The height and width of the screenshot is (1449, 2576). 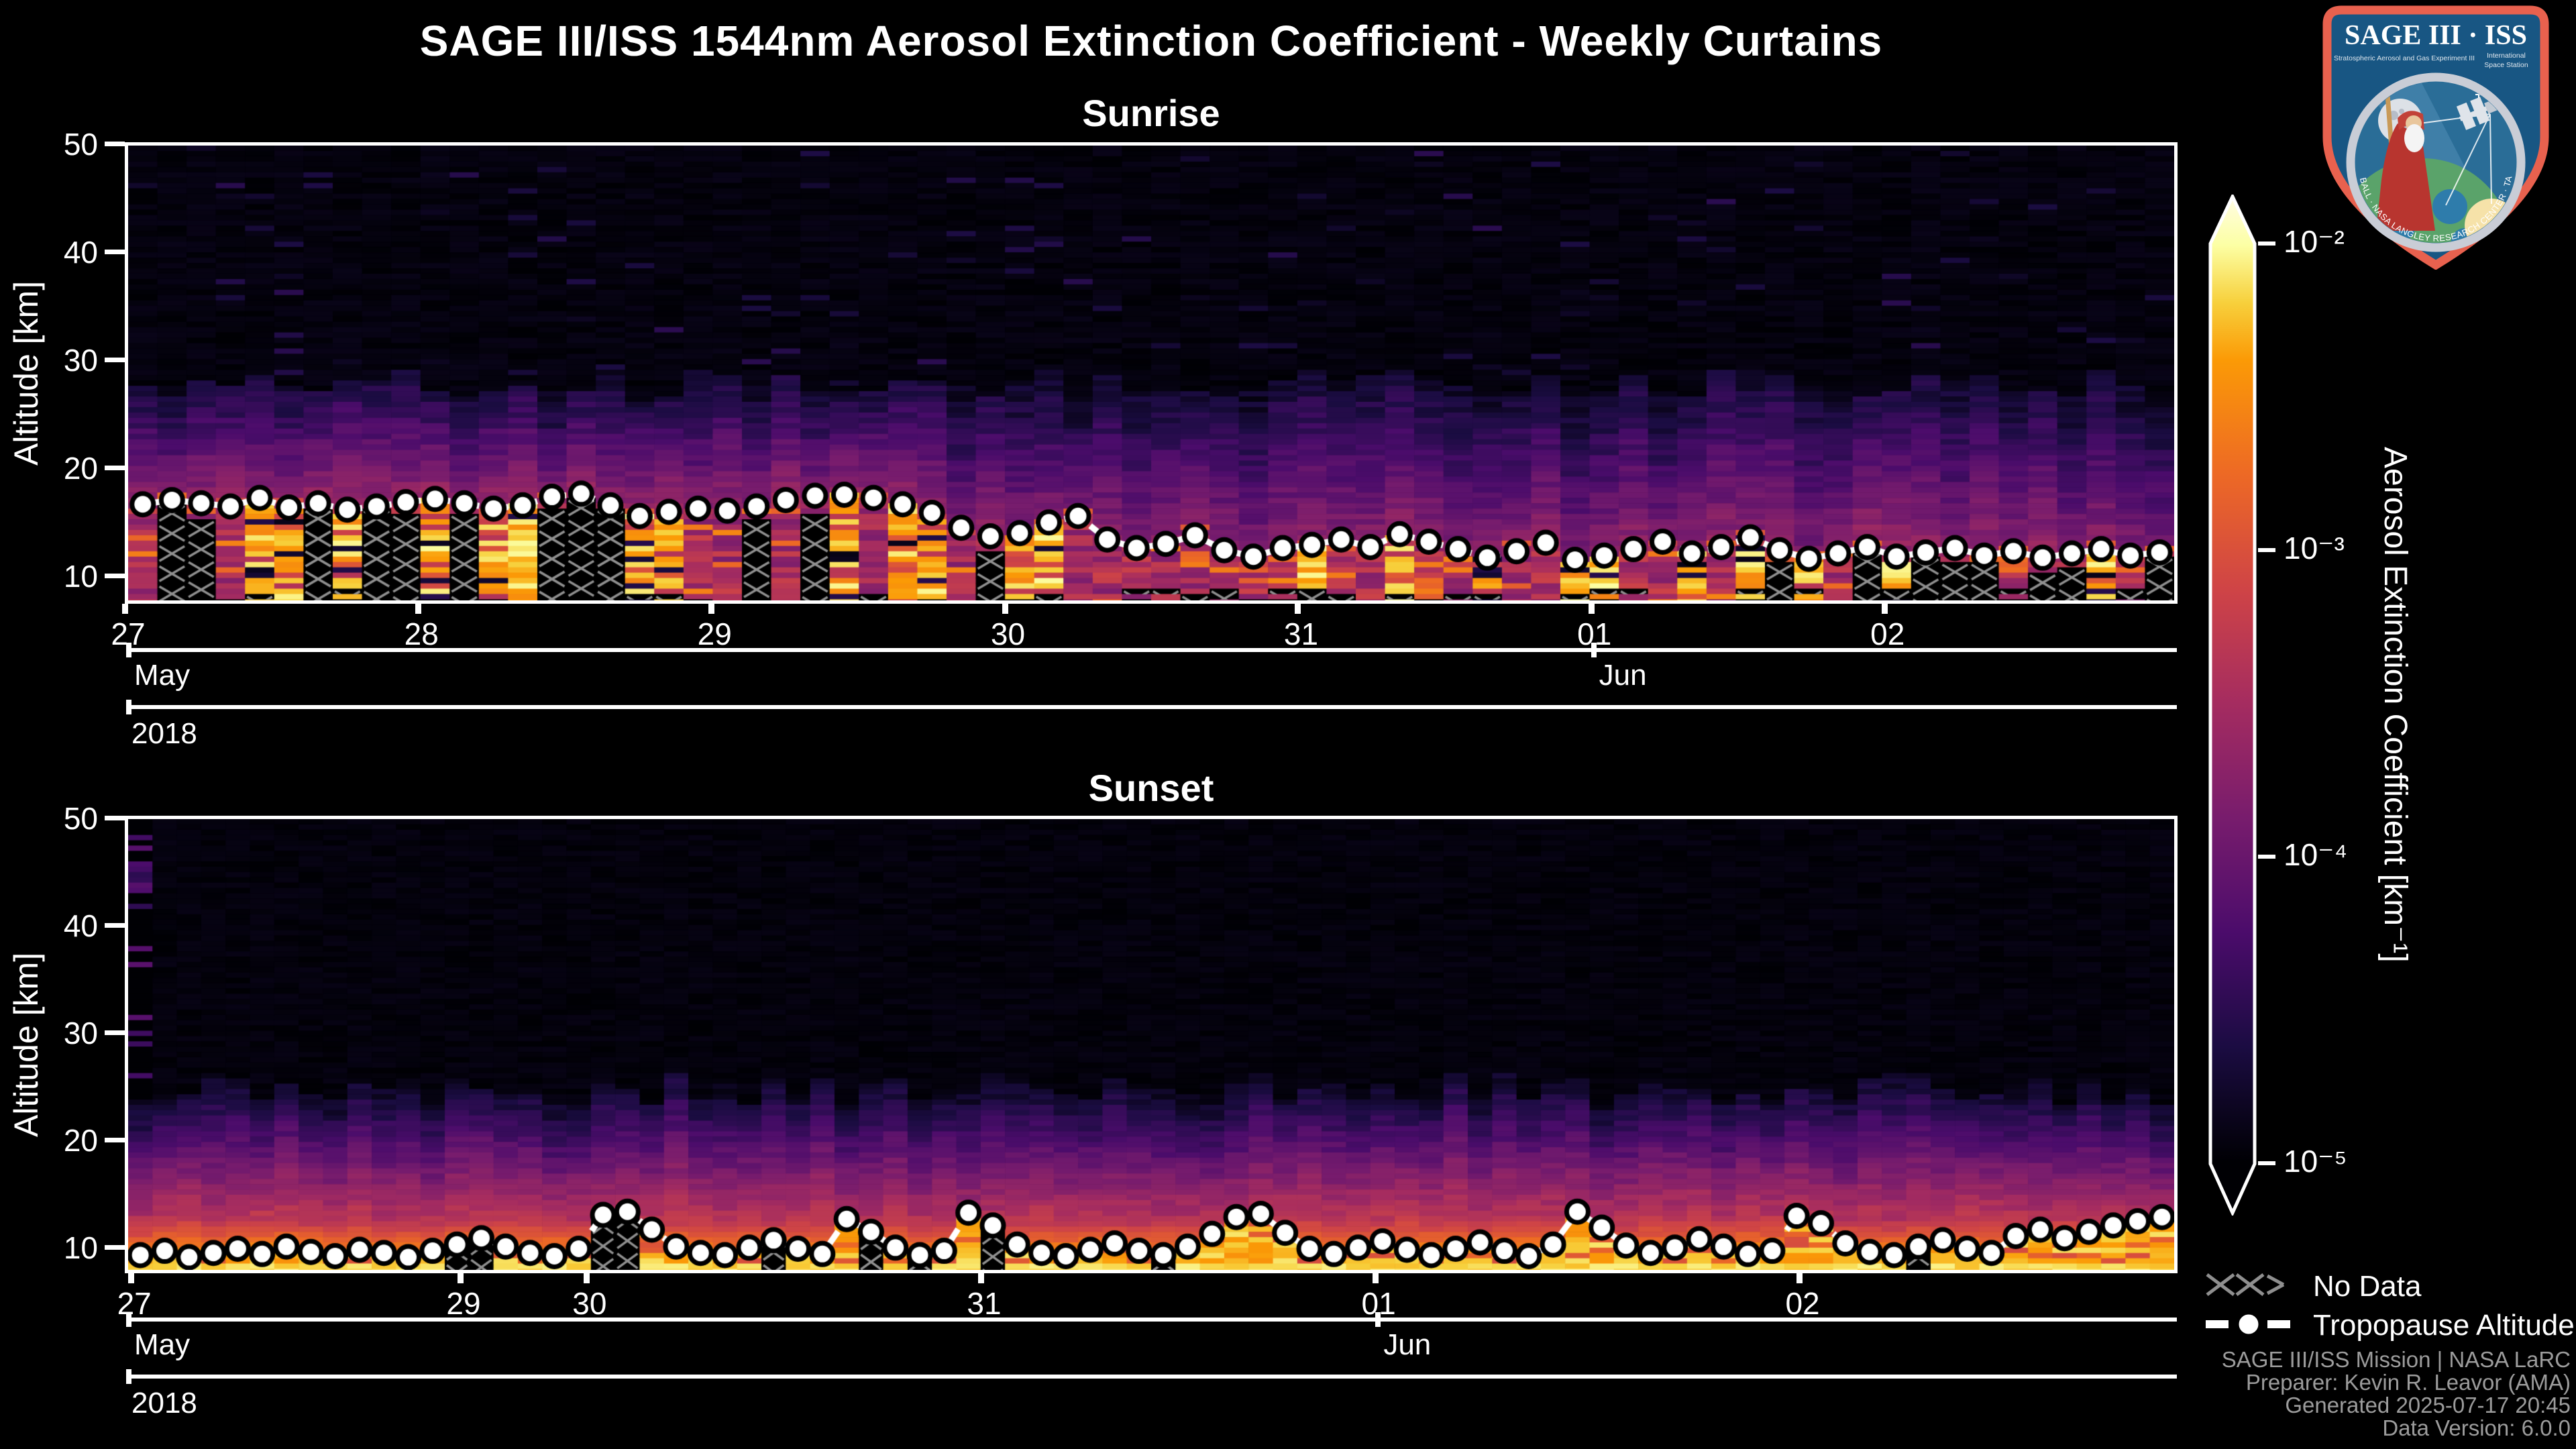 I want to click on tropopause-line-icon, so click(x=2248, y=1324).